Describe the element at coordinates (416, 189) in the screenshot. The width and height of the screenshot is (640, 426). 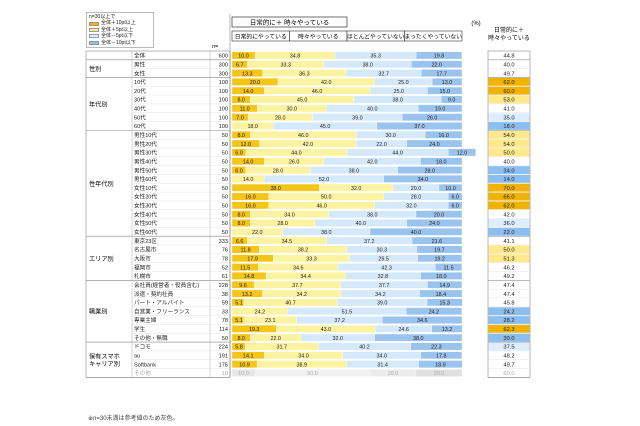
I see `data-label: 20.0` at that location.